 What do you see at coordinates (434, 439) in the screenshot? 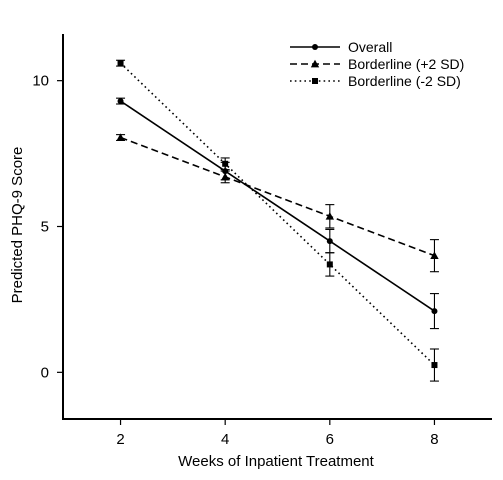
I see `x-tick-label: 8` at bounding box center [434, 439].